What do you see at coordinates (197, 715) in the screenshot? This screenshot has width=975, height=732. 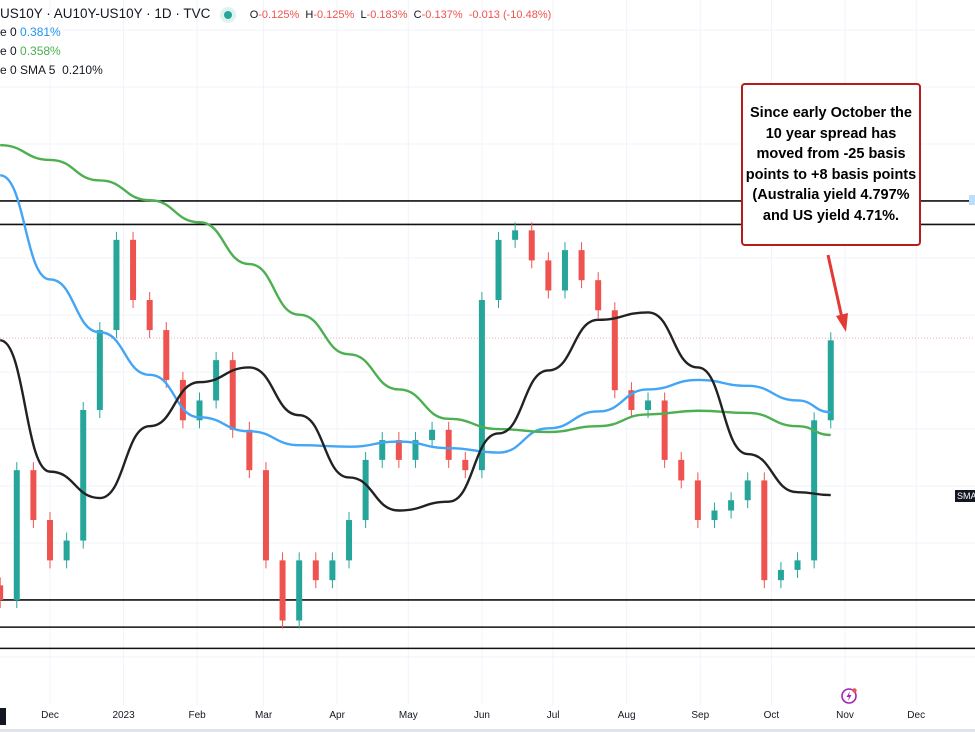 I see `x-tick-label: Feb` at bounding box center [197, 715].